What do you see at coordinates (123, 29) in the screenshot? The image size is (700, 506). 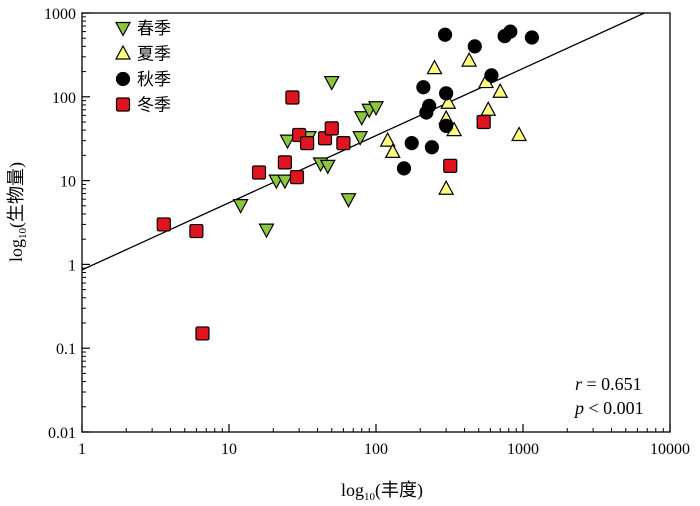 I see `legend-marker-spring` at bounding box center [123, 29].